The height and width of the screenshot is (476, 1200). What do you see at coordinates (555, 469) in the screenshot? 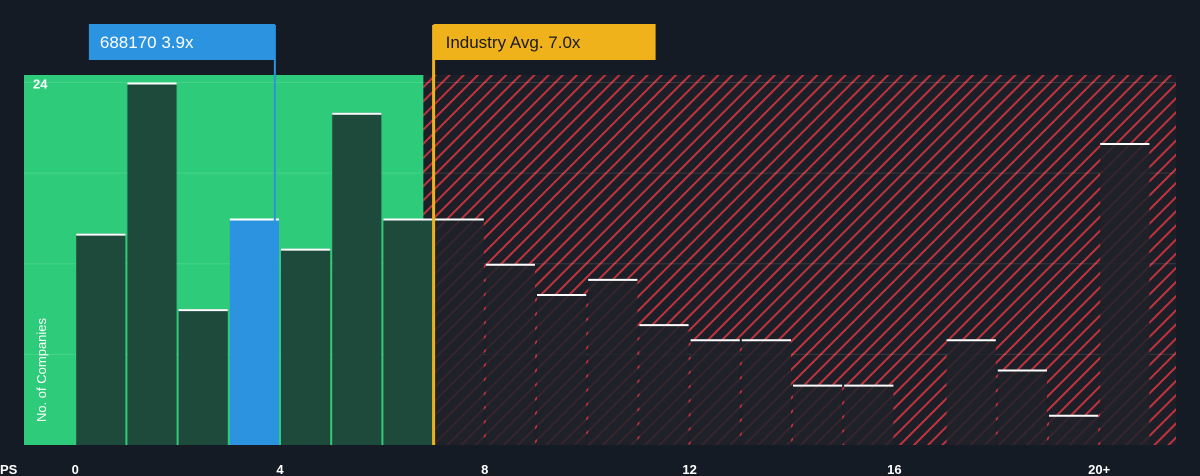
I see `x-axis: PS 0 4 8 12 16 20+` at bounding box center [555, 469].